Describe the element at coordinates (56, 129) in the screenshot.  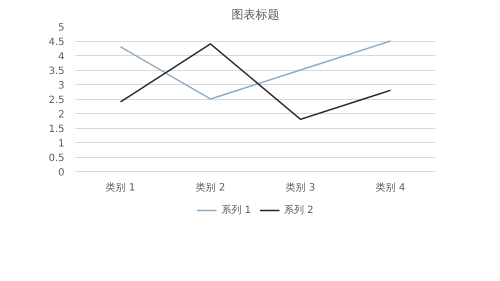
I see `y-tick-label: 1.5` at that location.